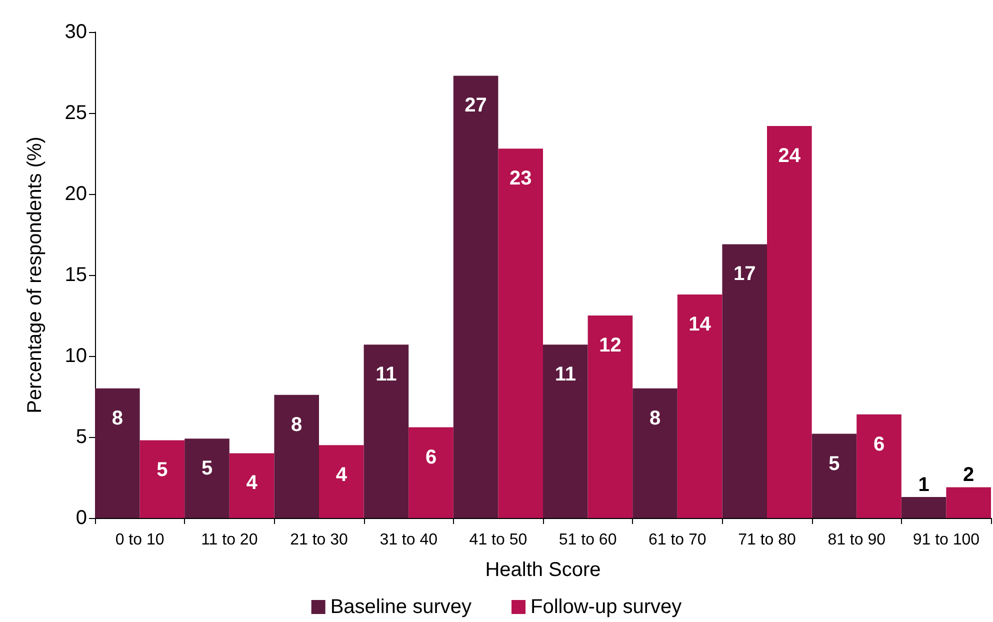  What do you see at coordinates (587, 540) in the screenshot?
I see `x-tick-label: 51 to 60` at bounding box center [587, 540].